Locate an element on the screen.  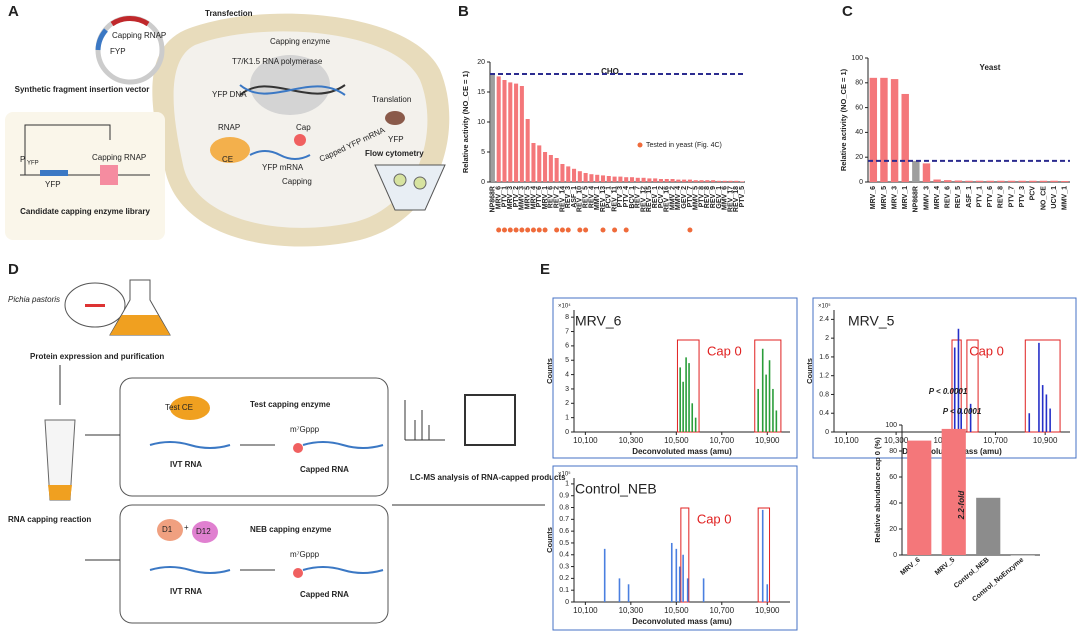
y-tick-label: 15 is located at coordinates (481, 92).